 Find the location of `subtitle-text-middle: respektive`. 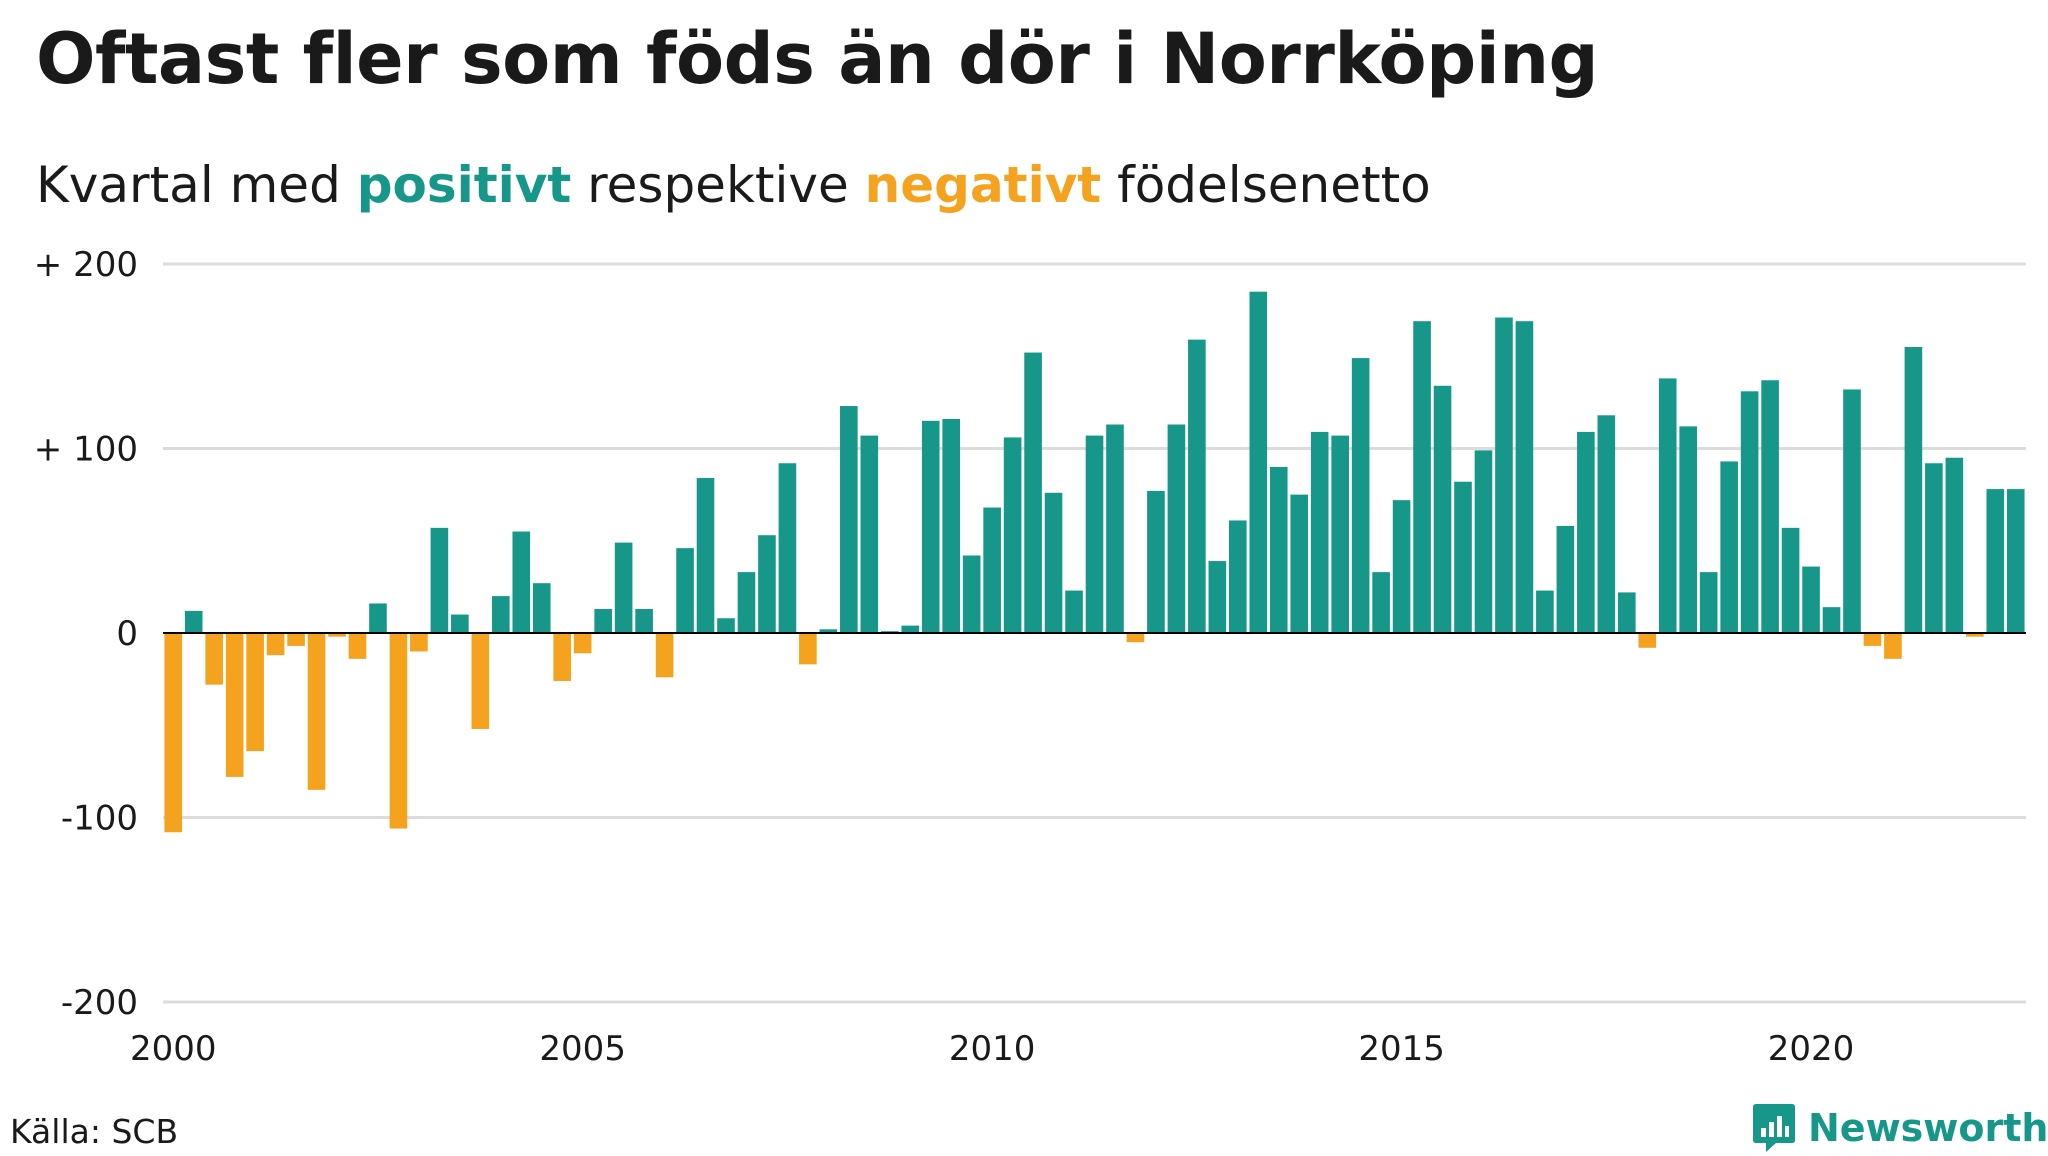

subtitle-text-middle: respektive is located at coordinates (718, 185).